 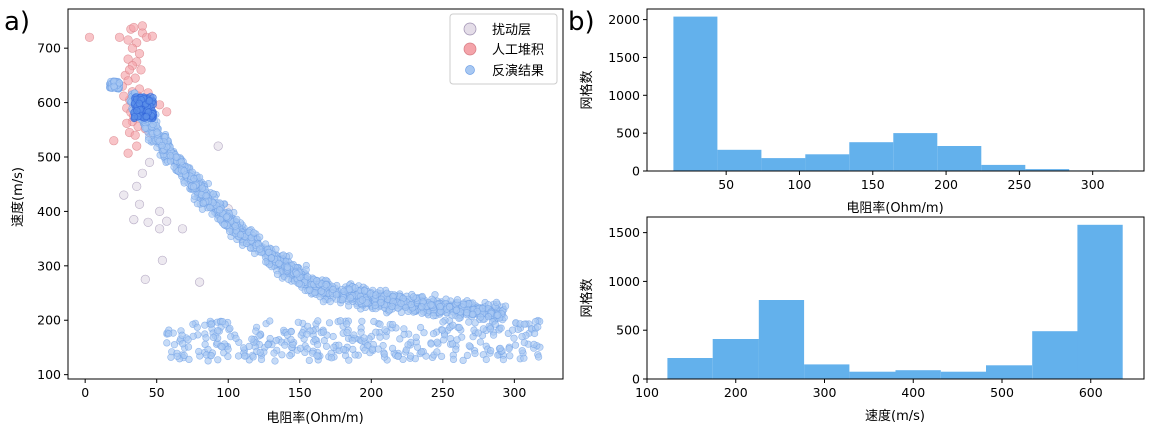 I want to click on x-tick-label: 150, so click(x=873, y=184).